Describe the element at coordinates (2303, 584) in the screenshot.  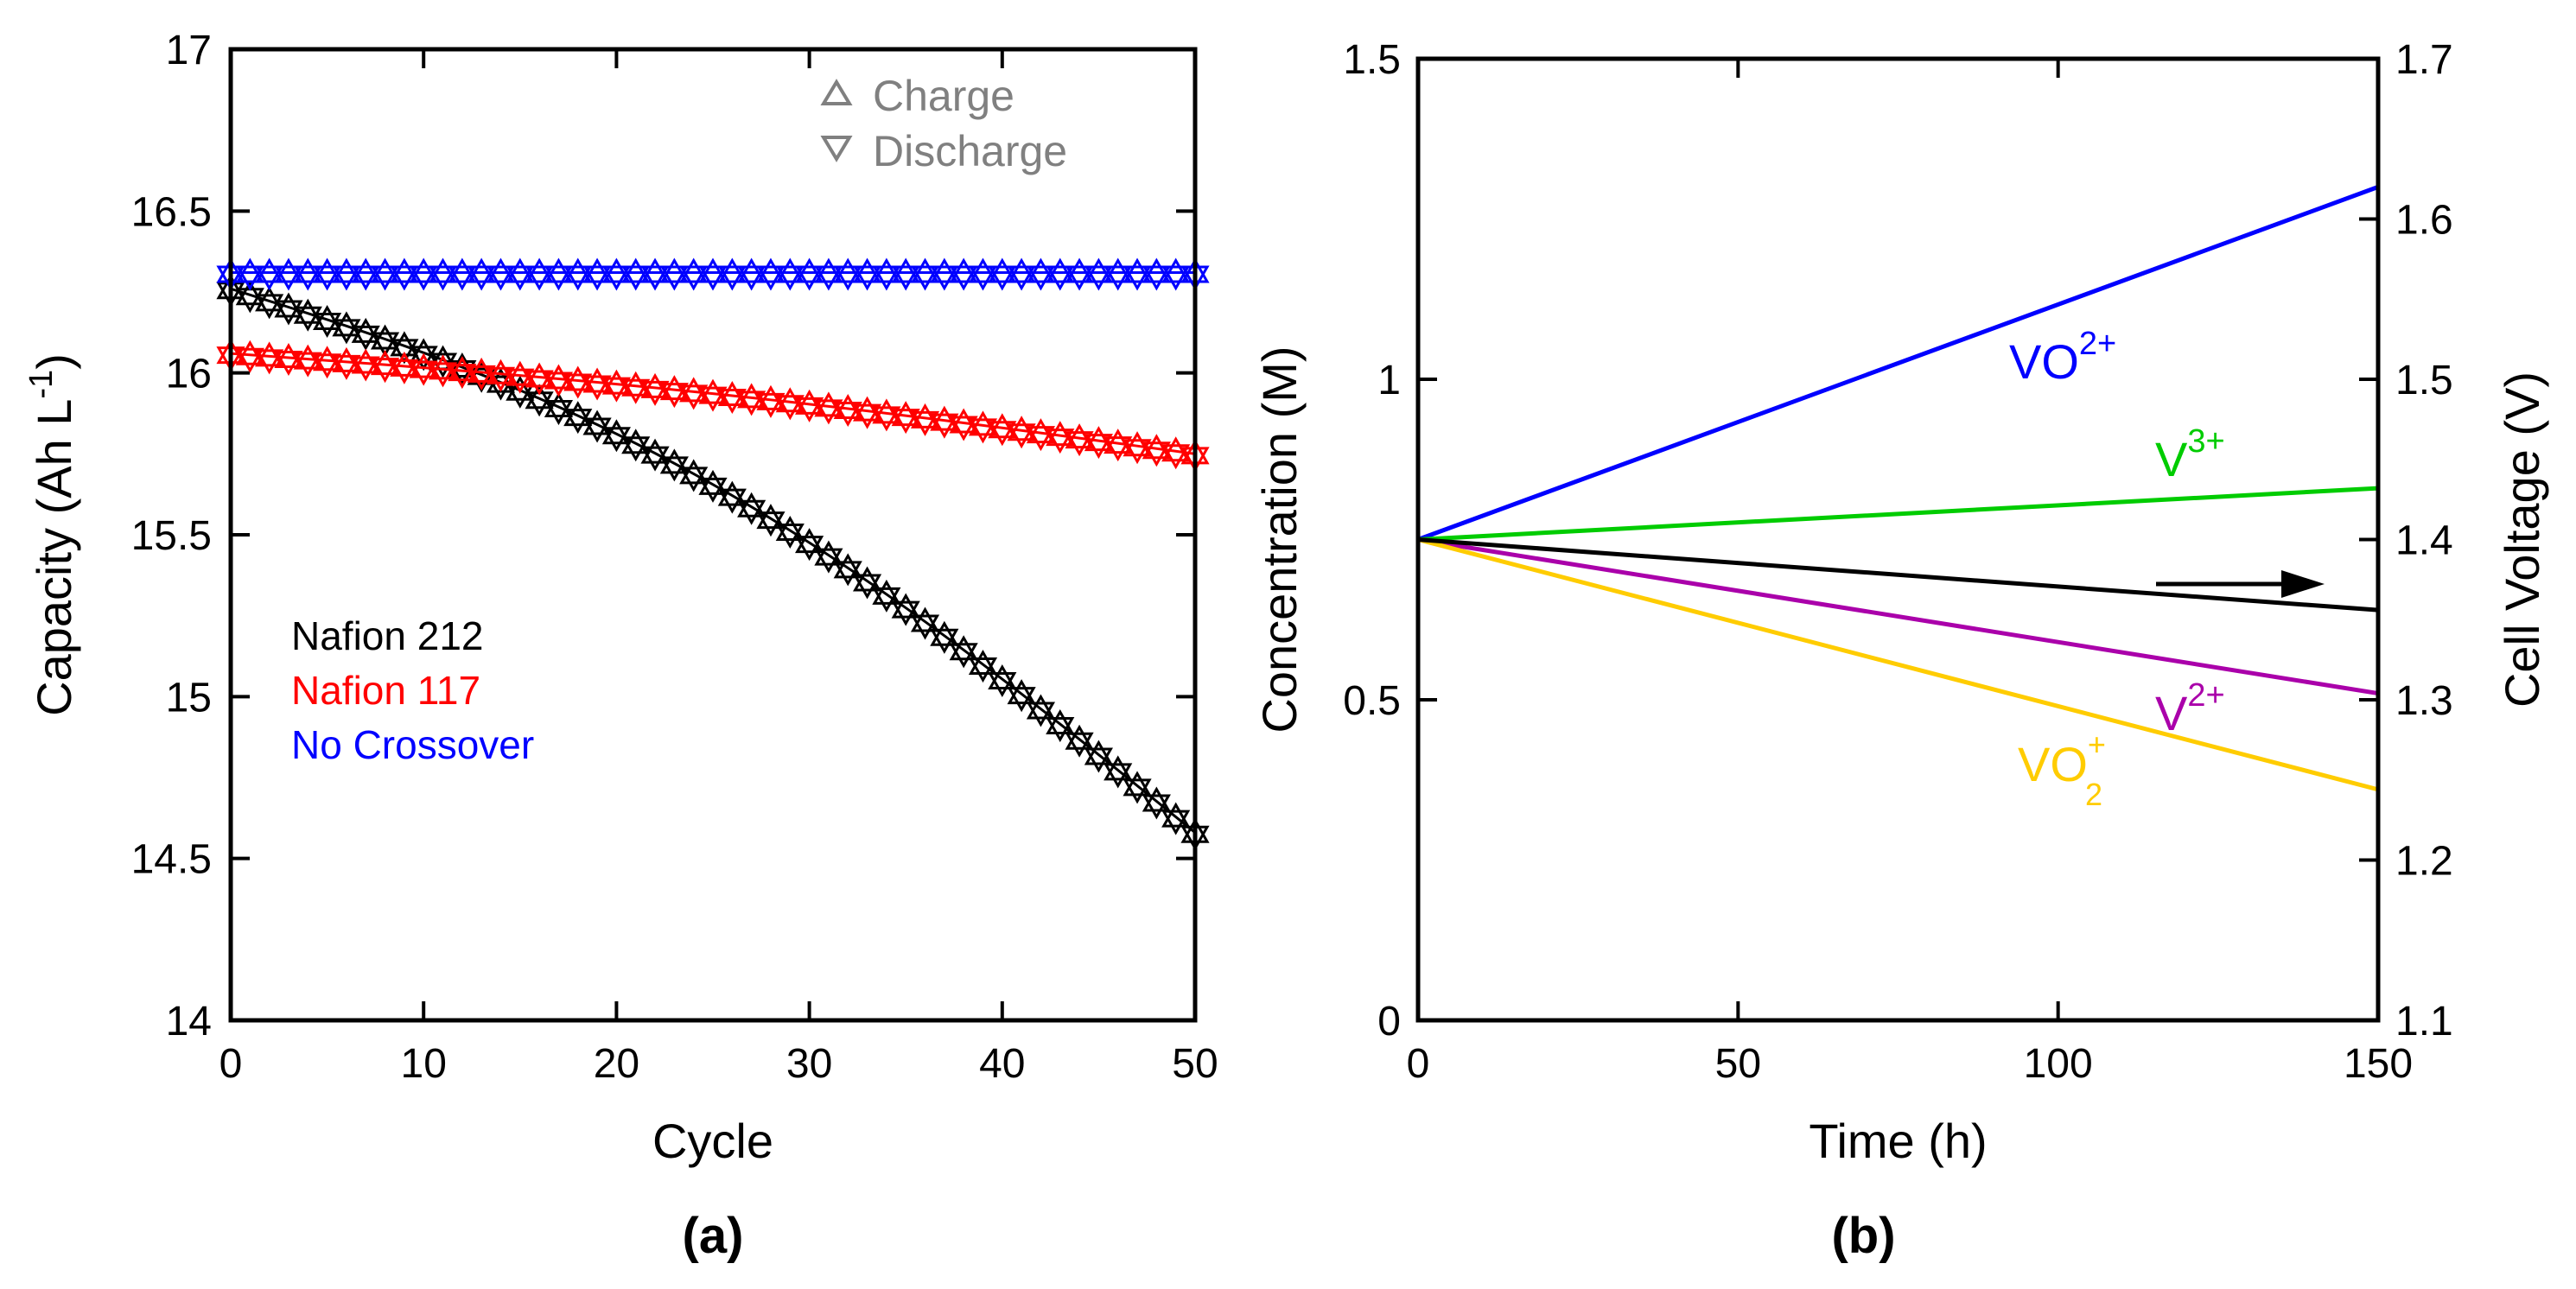
I see `arrow-head` at that location.